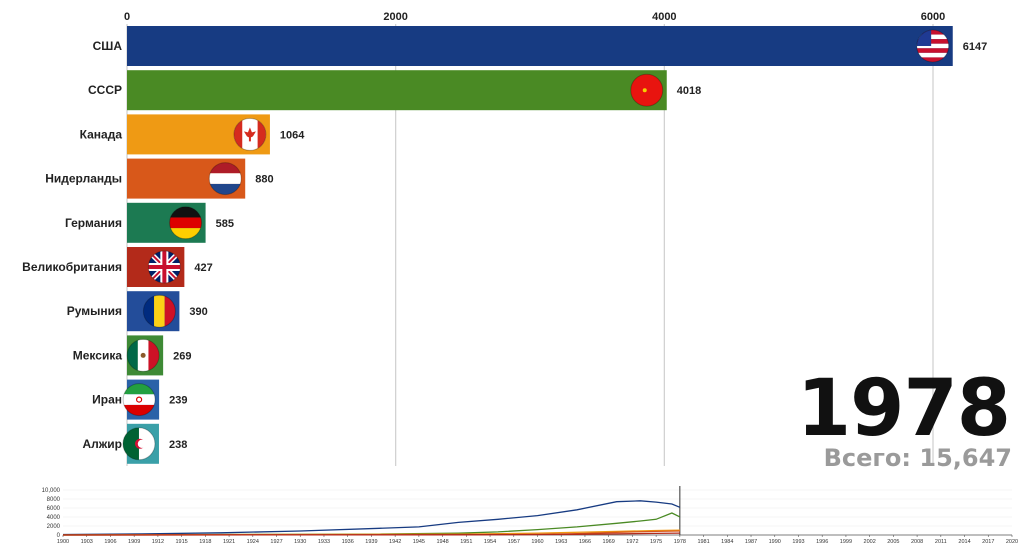 This screenshot has height=559, width=1024. Describe the element at coordinates (703, 542) in the screenshot. I see `timeline-x-tick: 1981` at that location.